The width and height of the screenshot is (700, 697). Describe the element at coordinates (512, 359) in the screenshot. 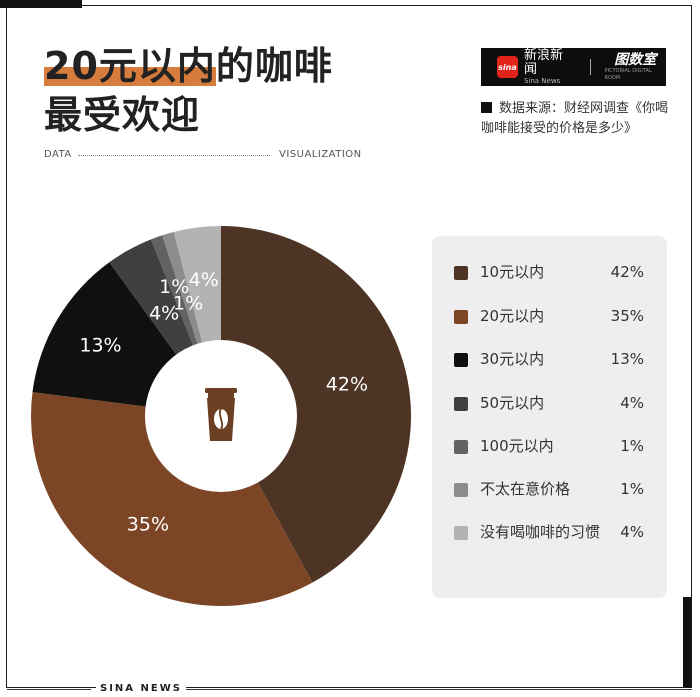

I see `legend-label: 30元以内` at that location.